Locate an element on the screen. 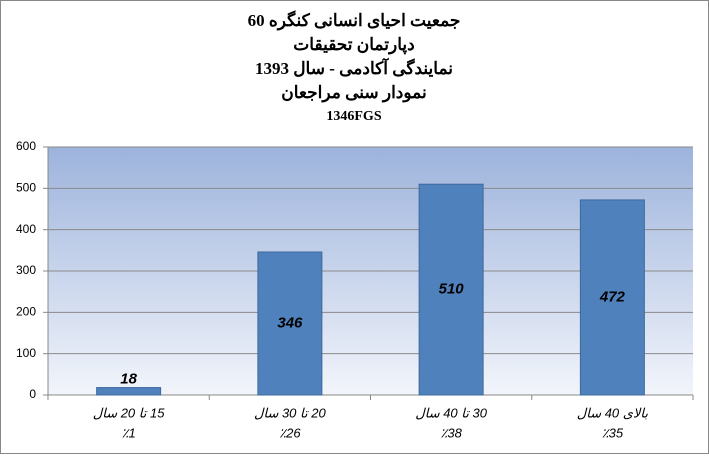 The height and width of the screenshot is (459, 709). x-percent-label: ٪26 is located at coordinates (290, 432).